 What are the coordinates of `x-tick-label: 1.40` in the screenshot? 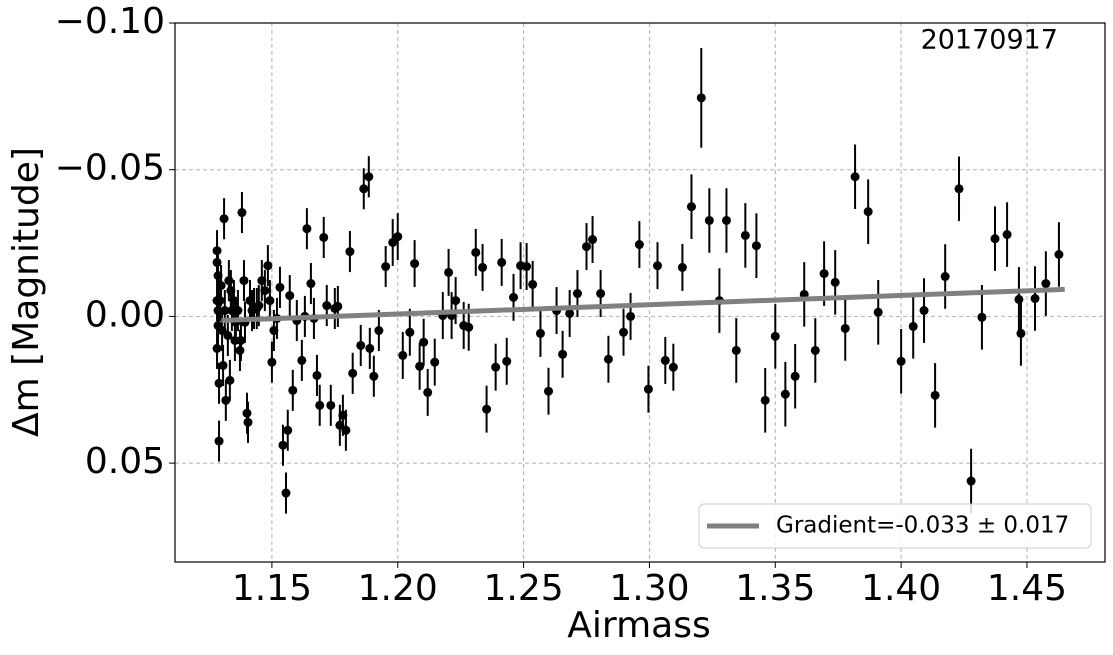 It's located at (901, 588).